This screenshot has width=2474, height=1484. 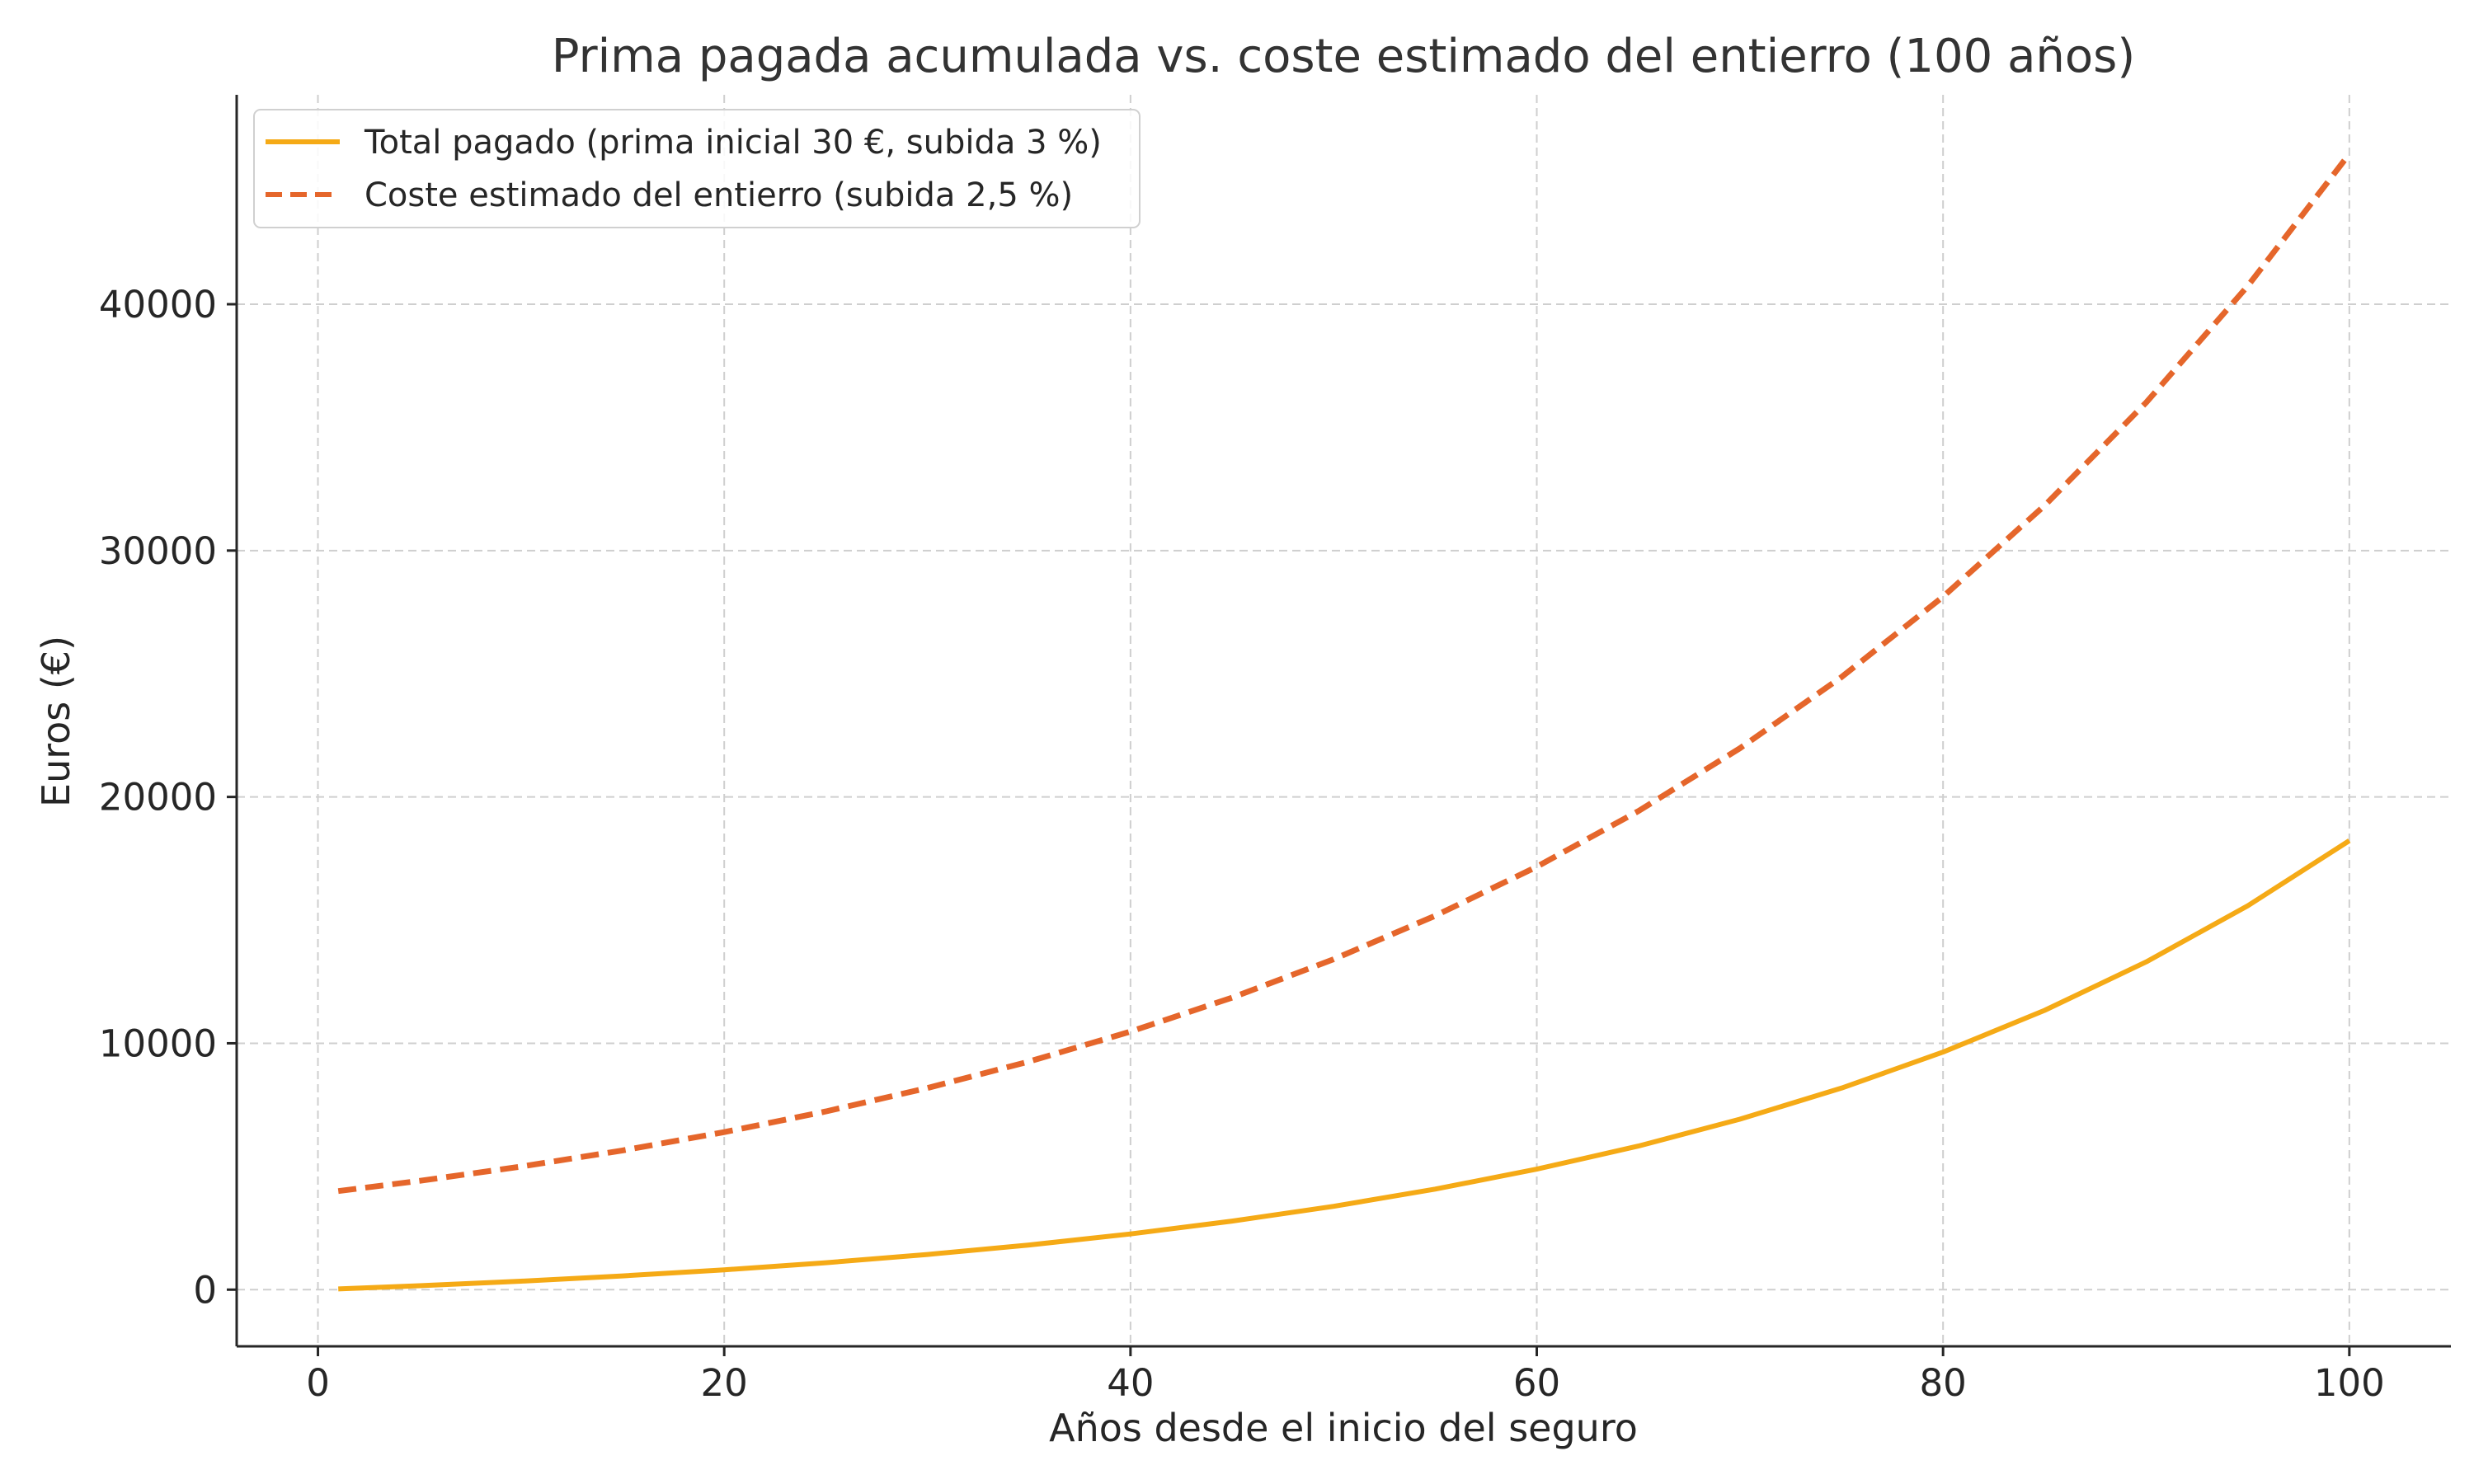 I want to click on x-tick-label: 20, so click(x=724, y=1383).